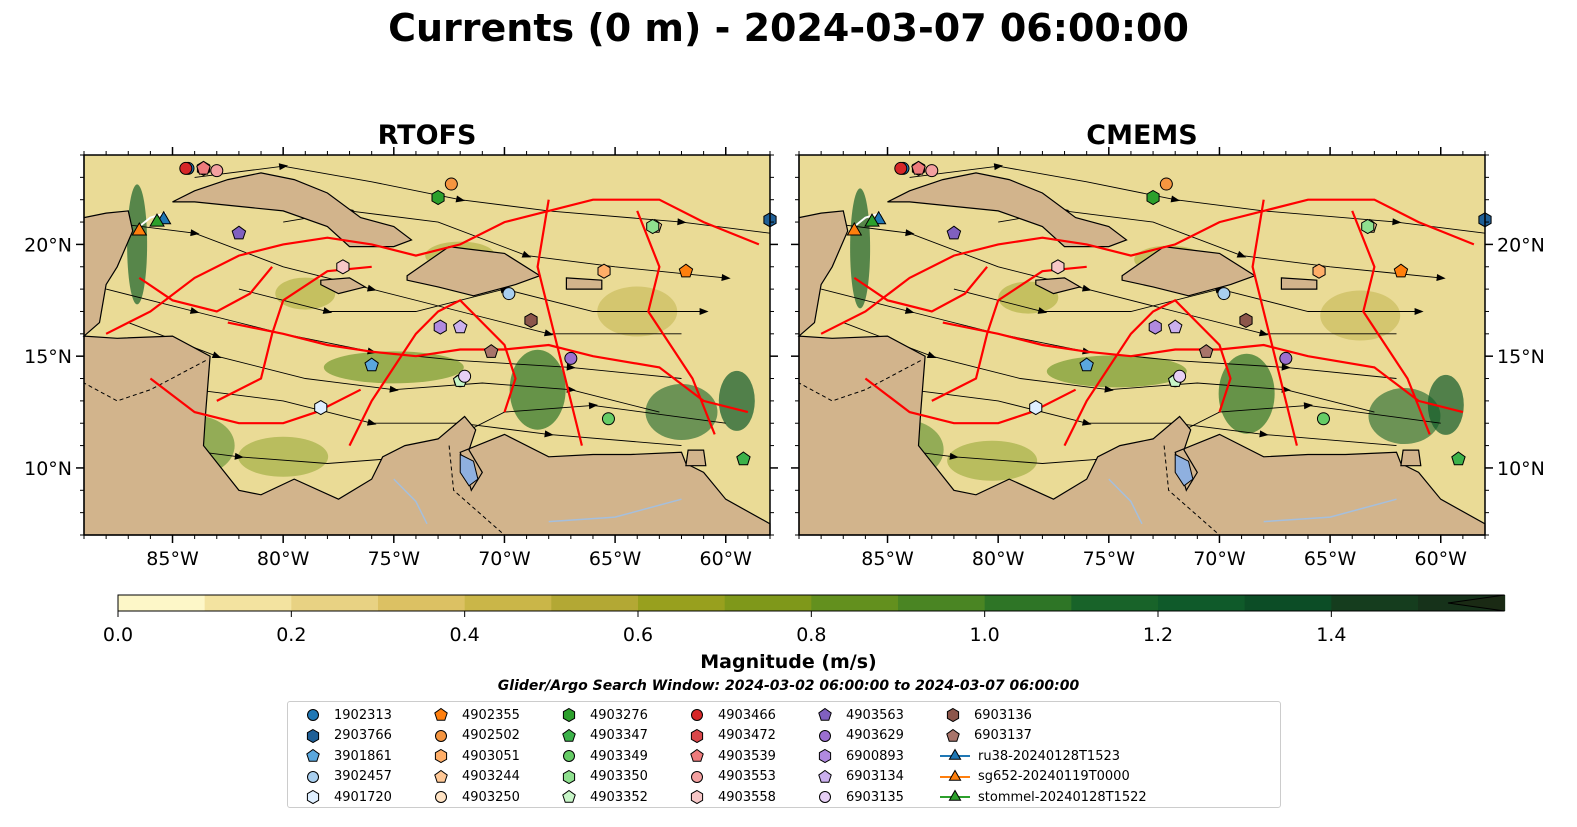  What do you see at coordinates (955, 774) in the screenshot?
I see `legend-marker-sg652-20240119T0000` at bounding box center [955, 774].